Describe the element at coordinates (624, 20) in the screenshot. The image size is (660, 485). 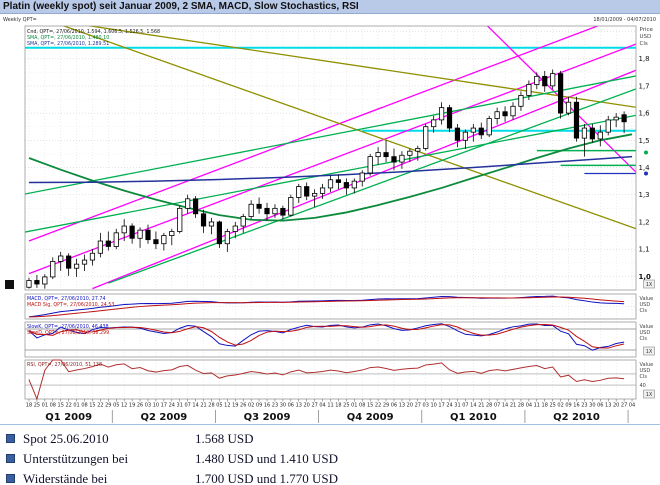
I see `date-range: 18/01/2009 - 04/07/2010` at that location.